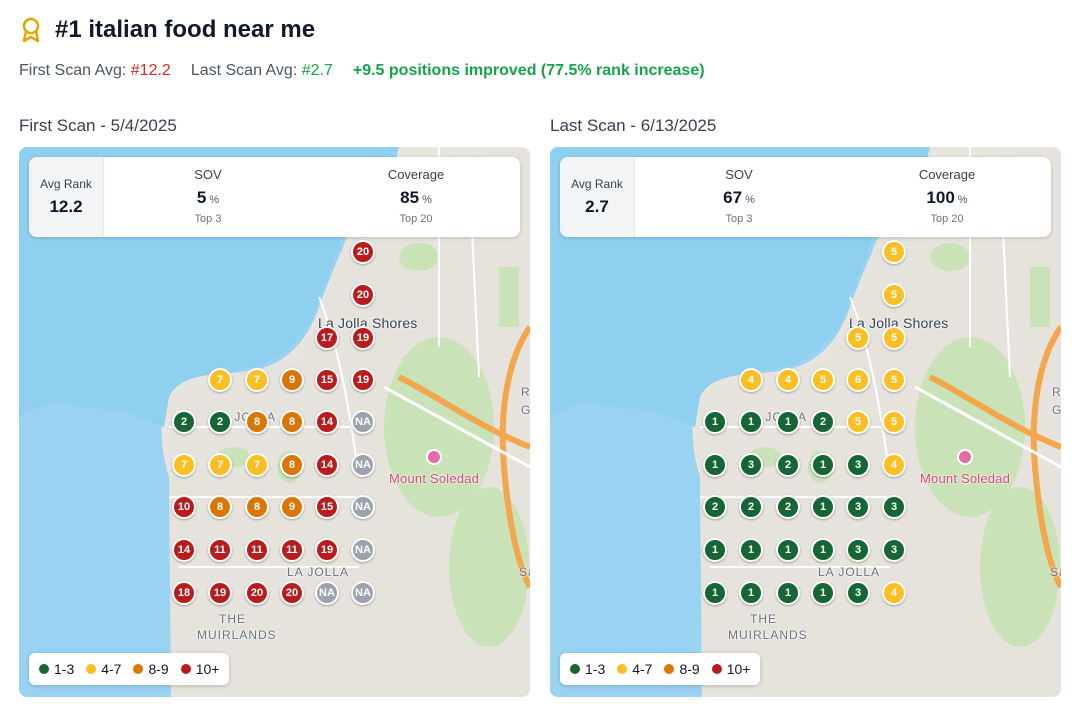 The width and height of the screenshot is (1080, 716). I want to click on first-scan-title: First Scan - 5/4/2025, so click(98, 125).